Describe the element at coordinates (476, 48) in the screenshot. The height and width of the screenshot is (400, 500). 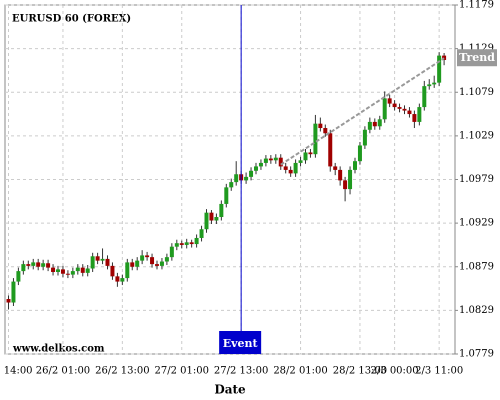
I see `y-tick-label: 1.1129` at that location.